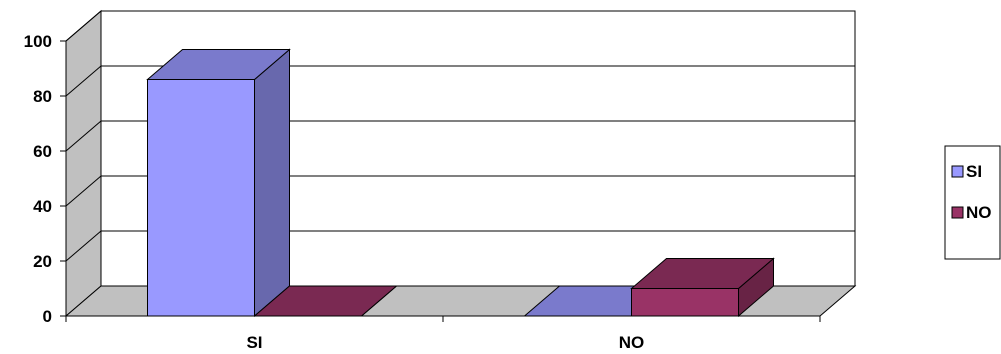 The image size is (1001, 354). What do you see at coordinates (38, 179) in the screenshot?
I see `y-axis-tick-labels: 0 20 40 60 80 100` at bounding box center [38, 179].